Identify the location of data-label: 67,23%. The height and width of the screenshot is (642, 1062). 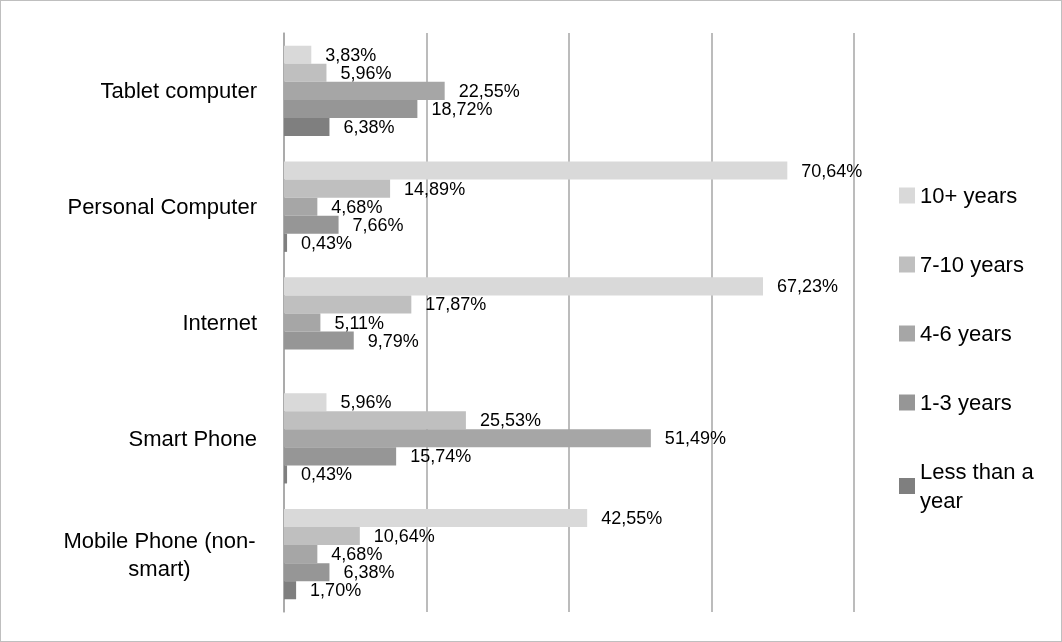
(808, 286).